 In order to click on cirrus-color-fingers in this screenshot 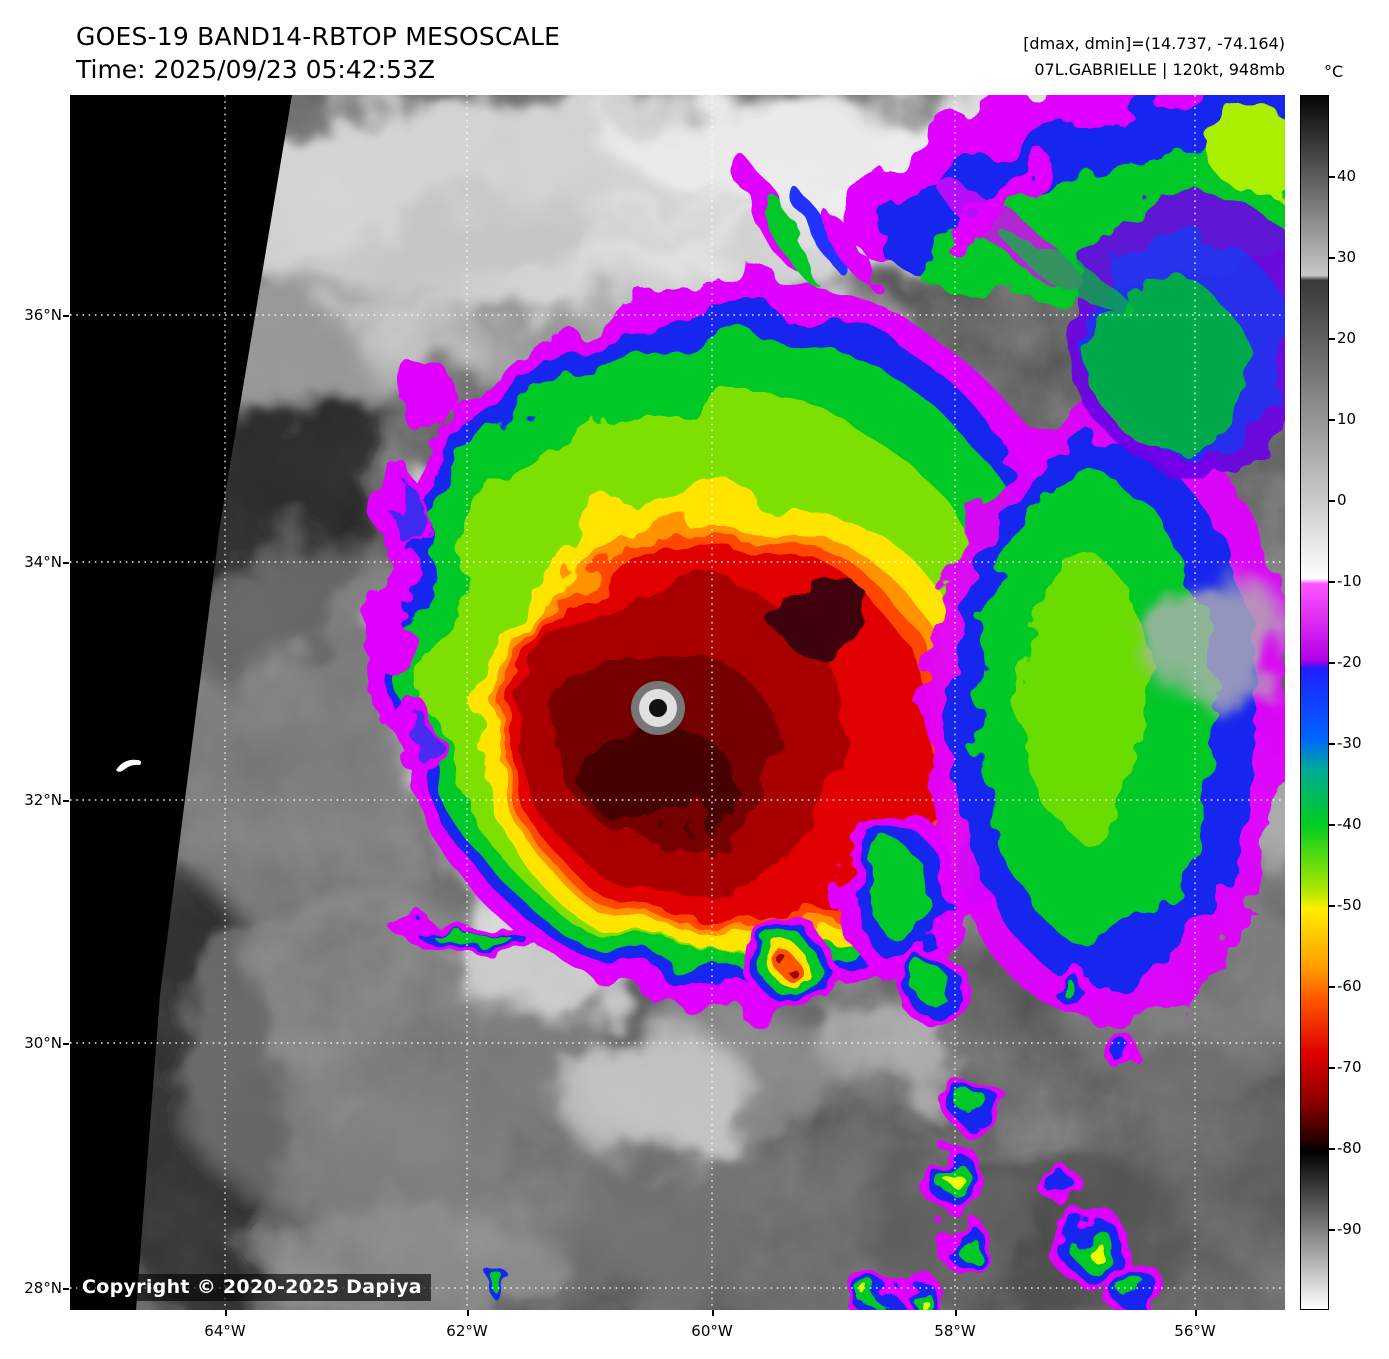, I will do `click(806, 222)`.